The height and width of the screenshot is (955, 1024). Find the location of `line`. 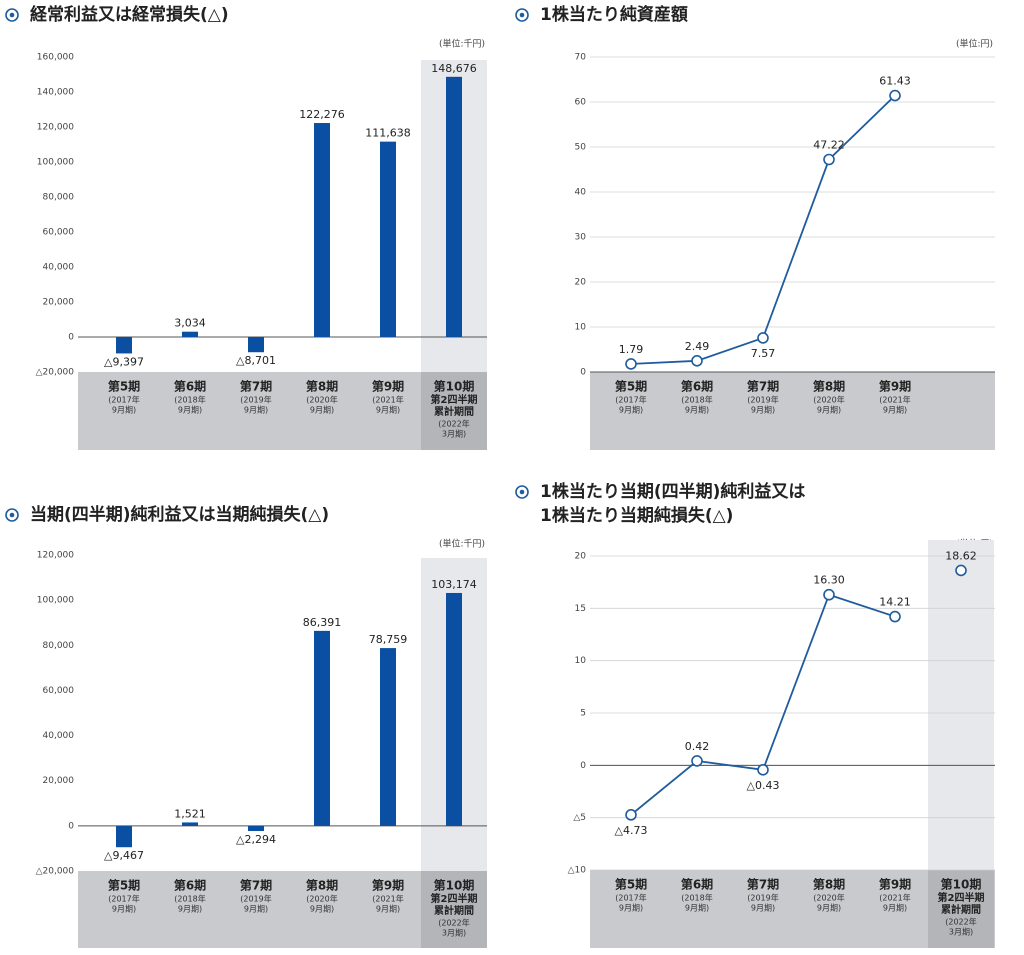

line is located at coordinates (763, 229).